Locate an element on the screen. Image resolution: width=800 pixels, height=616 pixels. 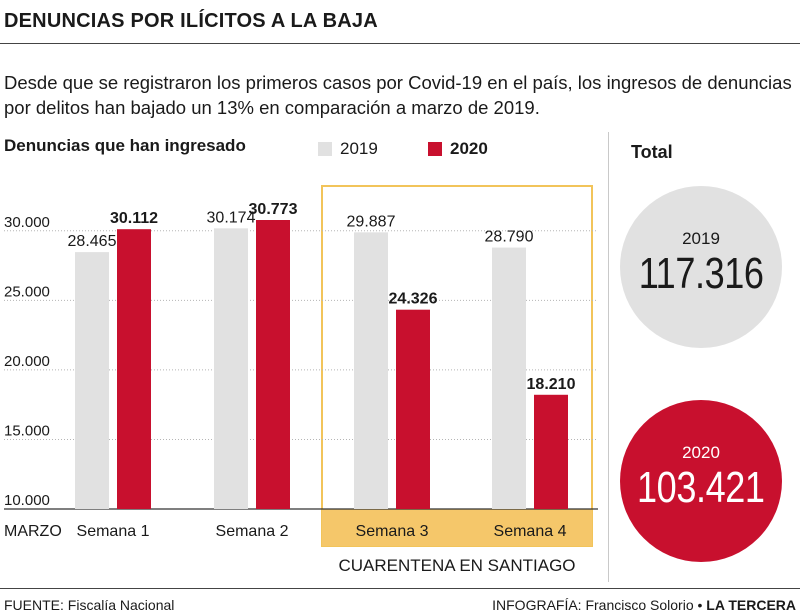
legend-2020: 2020 is located at coordinates (458, 149).